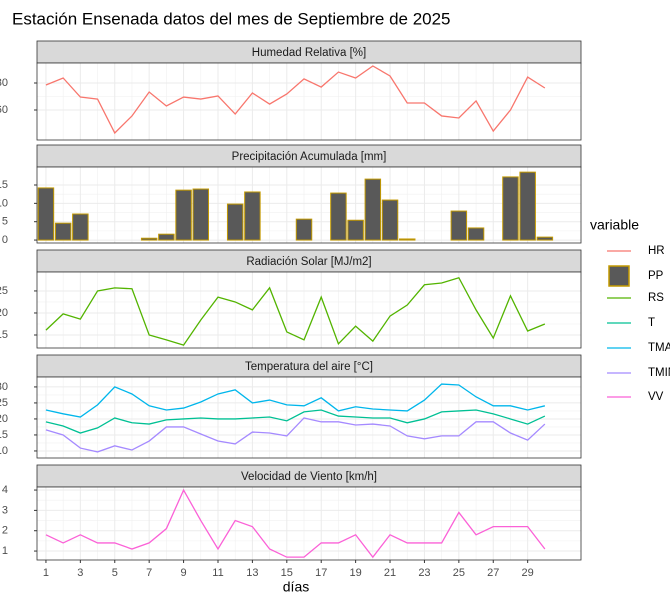 The image size is (670, 593). What do you see at coordinates (5, 490) in the screenshot?
I see `y-tick-label: 4` at bounding box center [5, 490].